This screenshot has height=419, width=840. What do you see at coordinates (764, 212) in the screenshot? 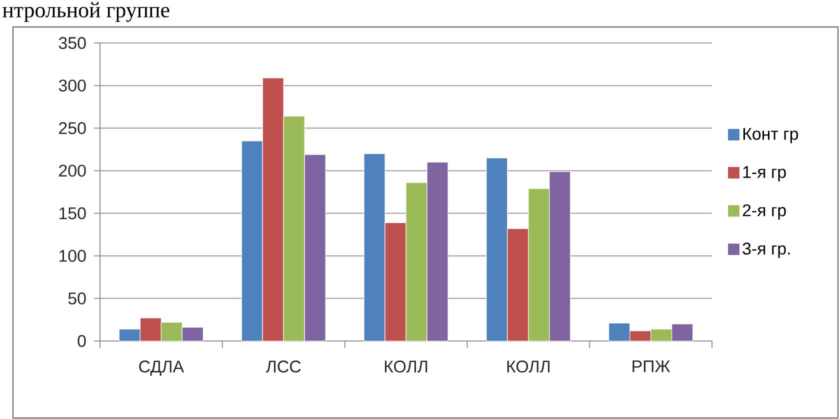
I see `legend-label: 2-я гр` at bounding box center [764, 212].